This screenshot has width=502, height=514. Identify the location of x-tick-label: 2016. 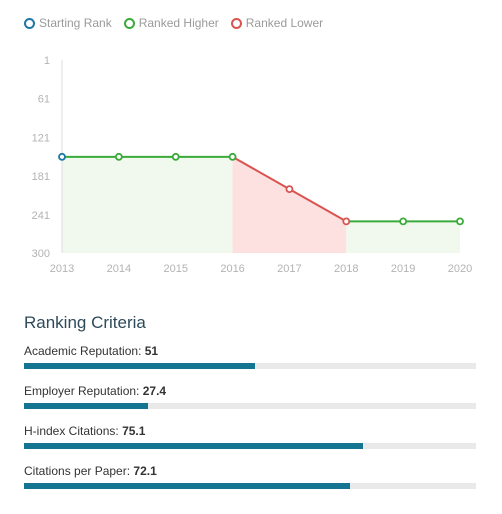
(232, 269).